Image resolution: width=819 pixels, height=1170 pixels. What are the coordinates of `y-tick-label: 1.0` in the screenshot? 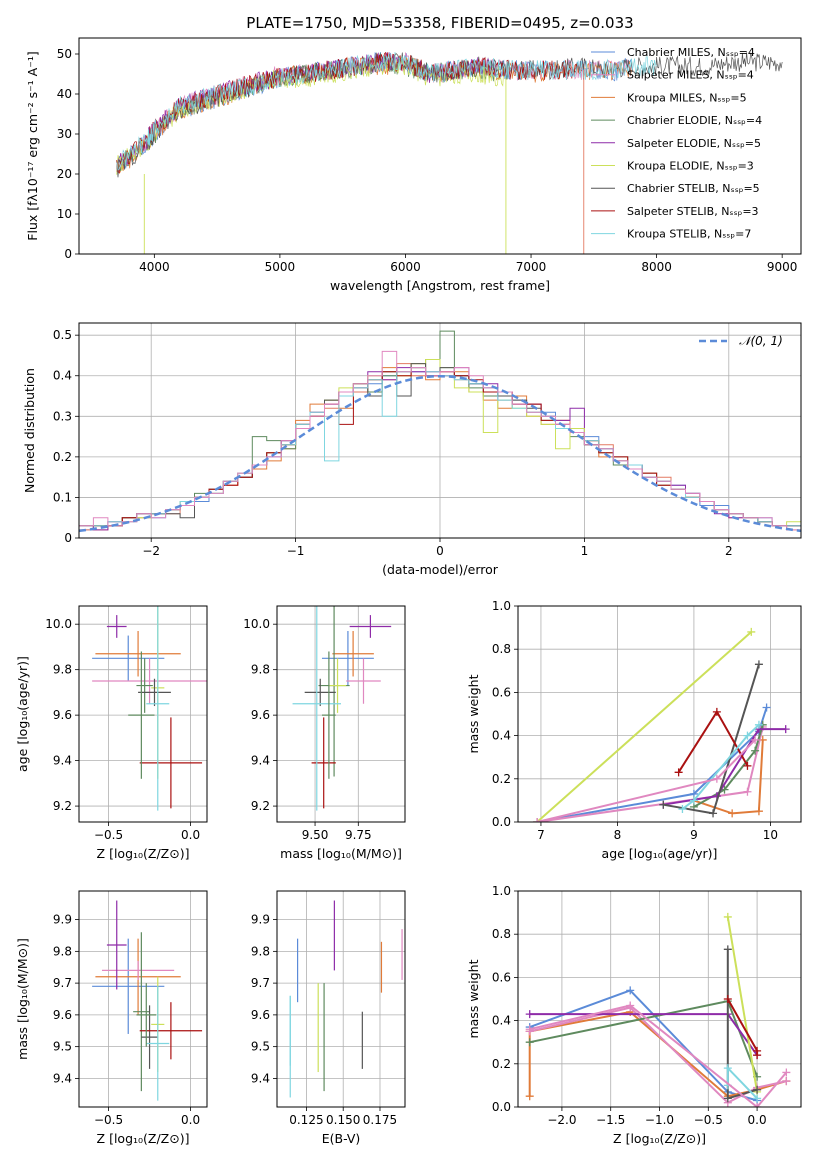 It's located at (501, 891).